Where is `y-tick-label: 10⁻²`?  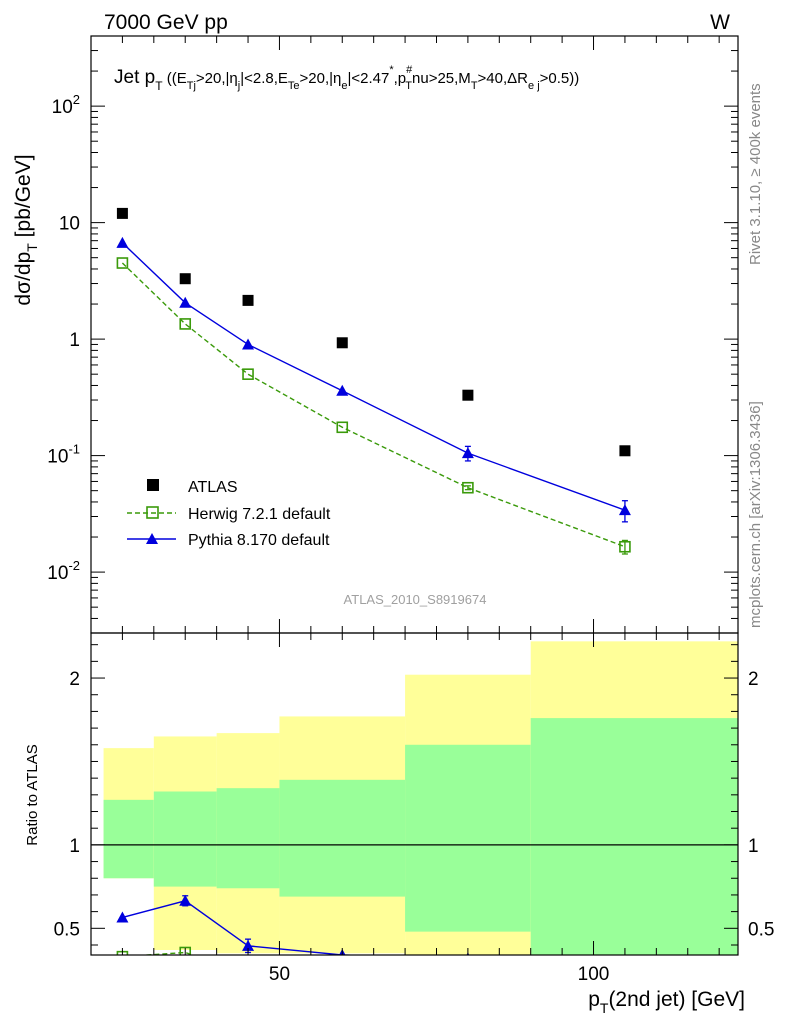
y-tick-label: 10⁻² is located at coordinates (63, 571).